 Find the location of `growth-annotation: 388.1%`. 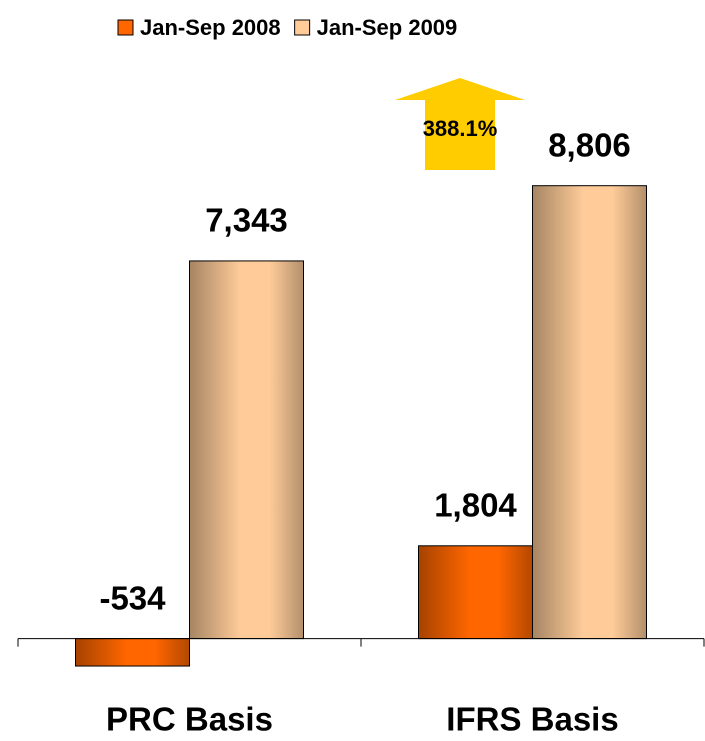

growth-annotation: 388.1% is located at coordinates (460, 128).